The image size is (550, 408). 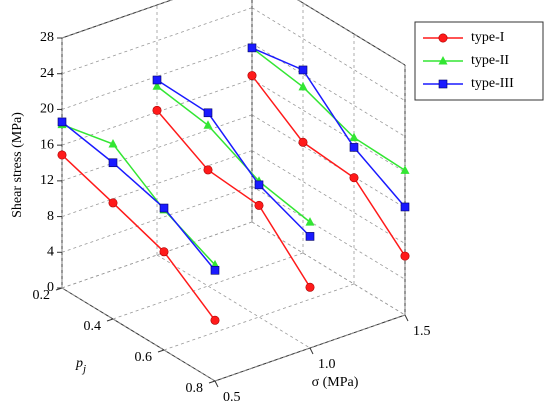 I want to click on x-tick-label: 0.6, so click(x=144, y=357).